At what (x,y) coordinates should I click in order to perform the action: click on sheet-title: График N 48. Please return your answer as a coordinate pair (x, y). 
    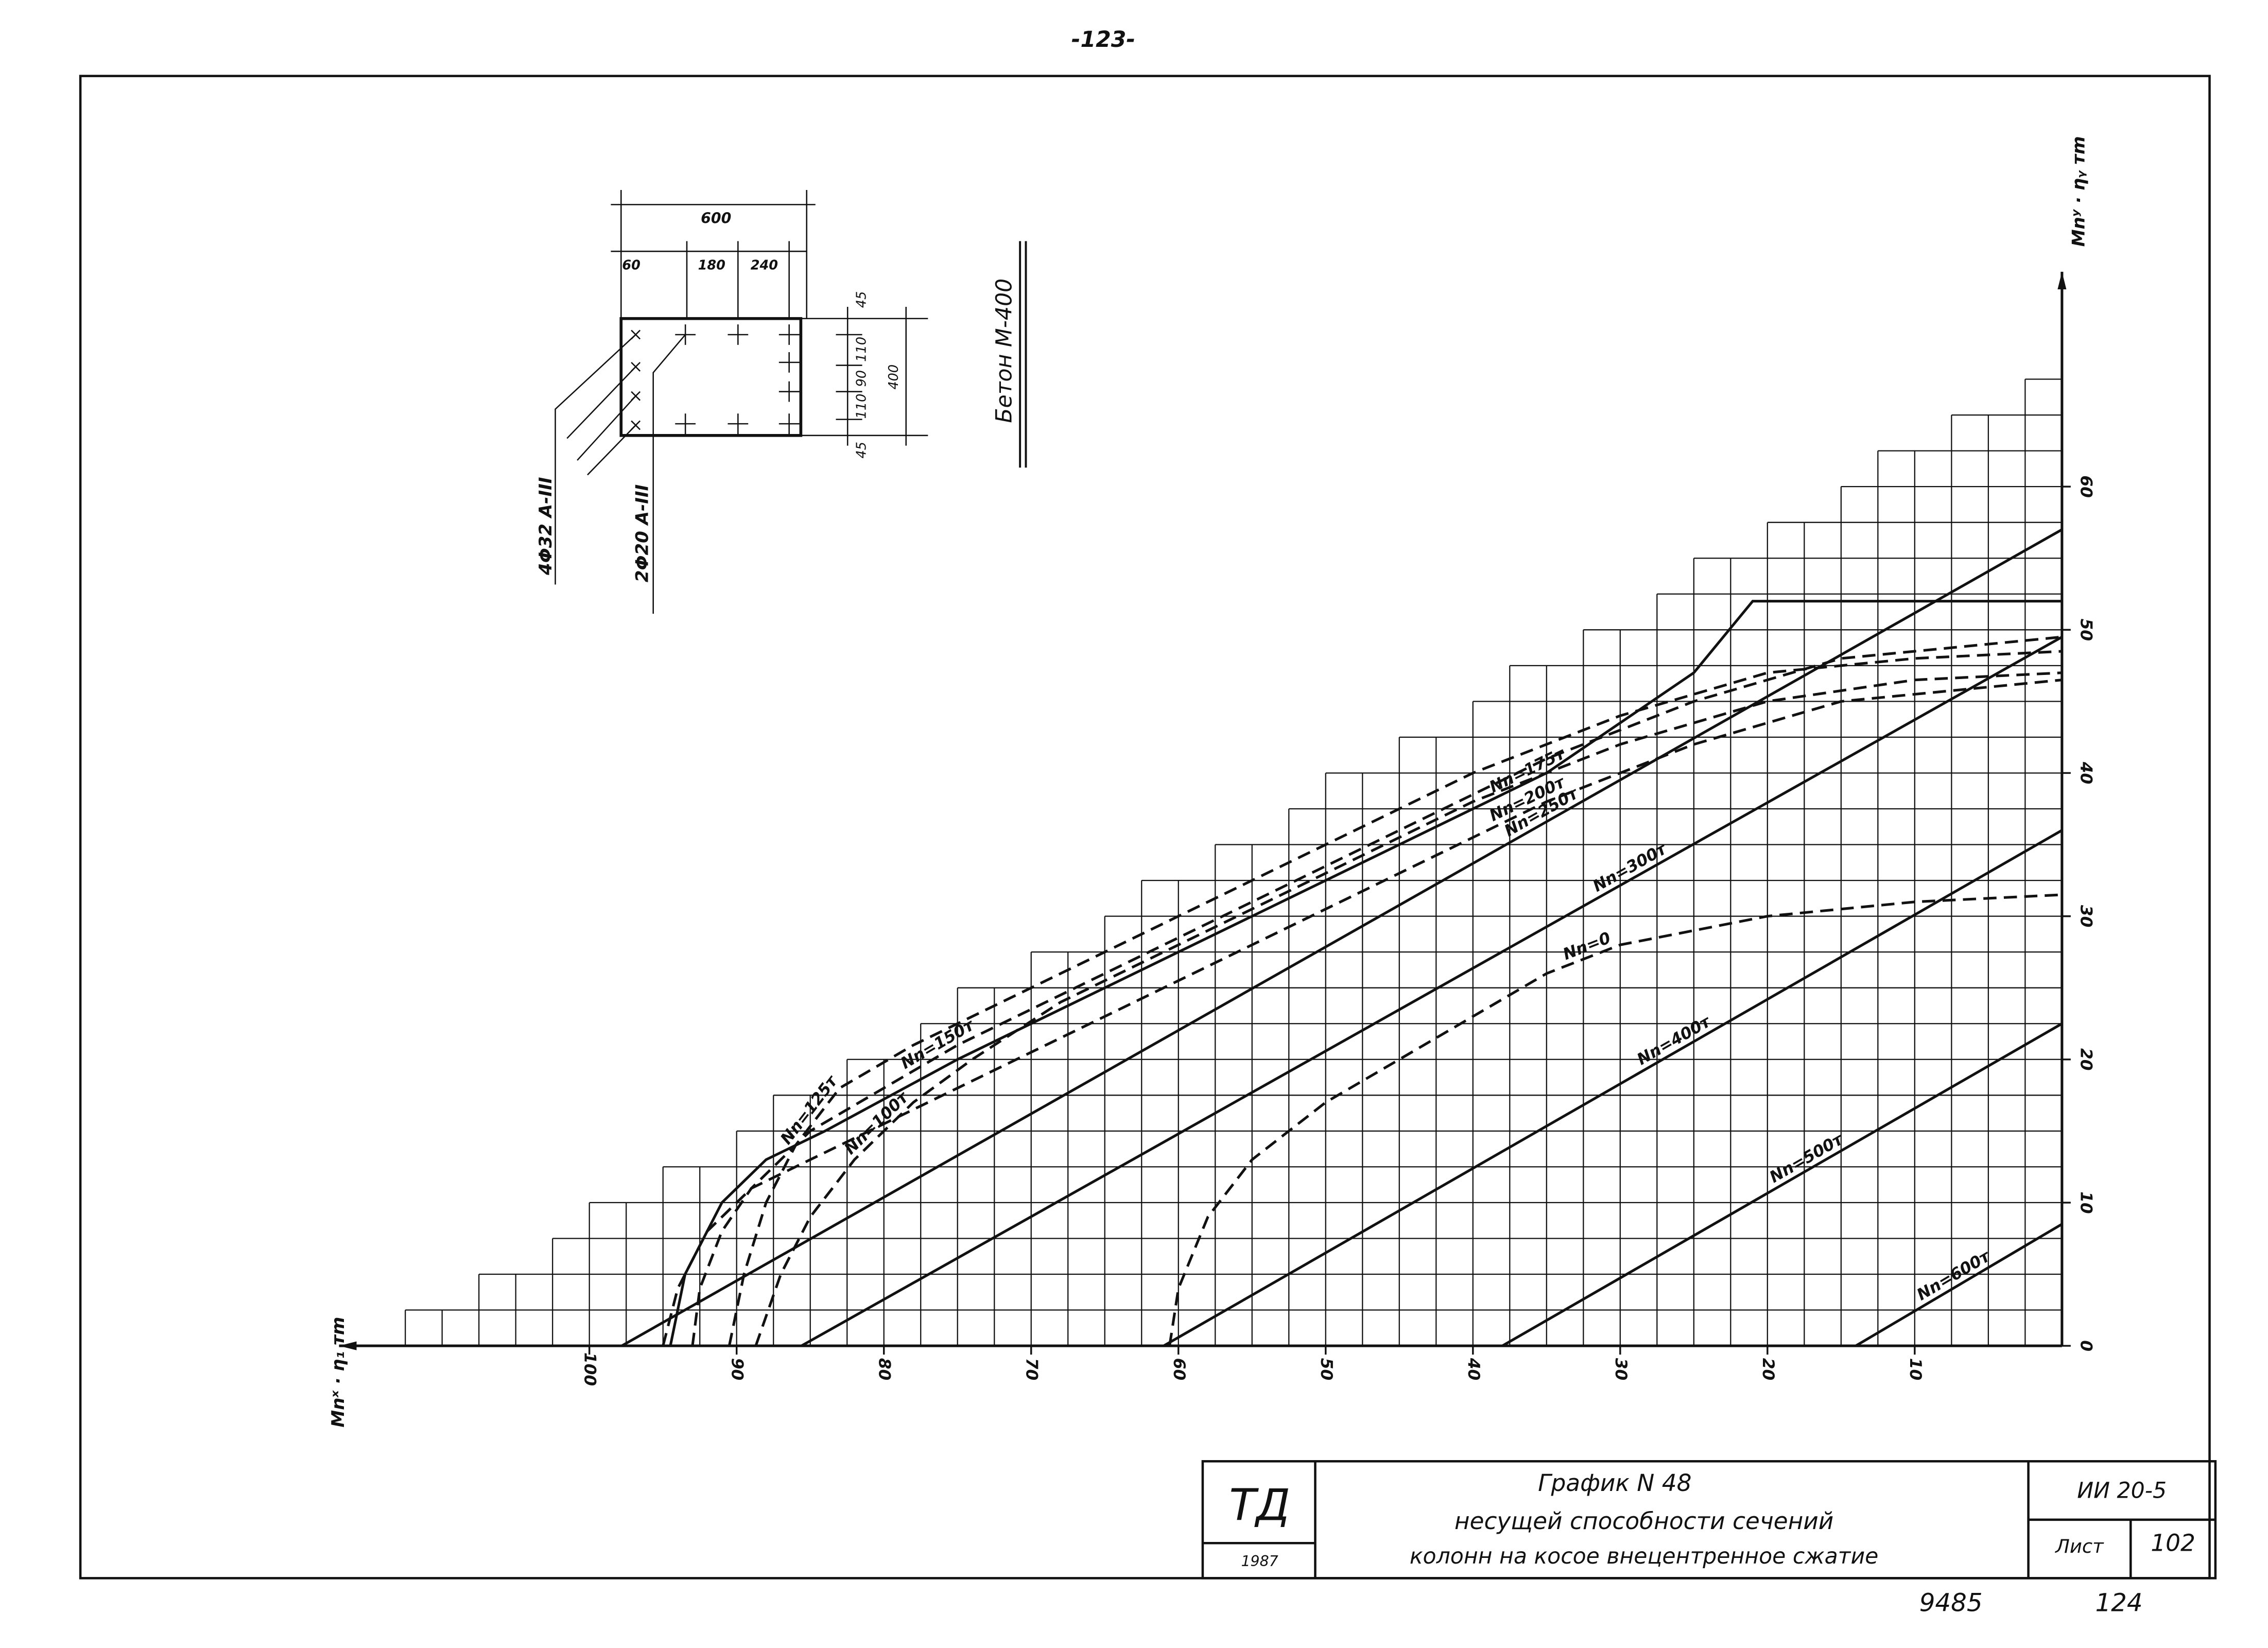
    Looking at the image, I should click on (1614, 1483).